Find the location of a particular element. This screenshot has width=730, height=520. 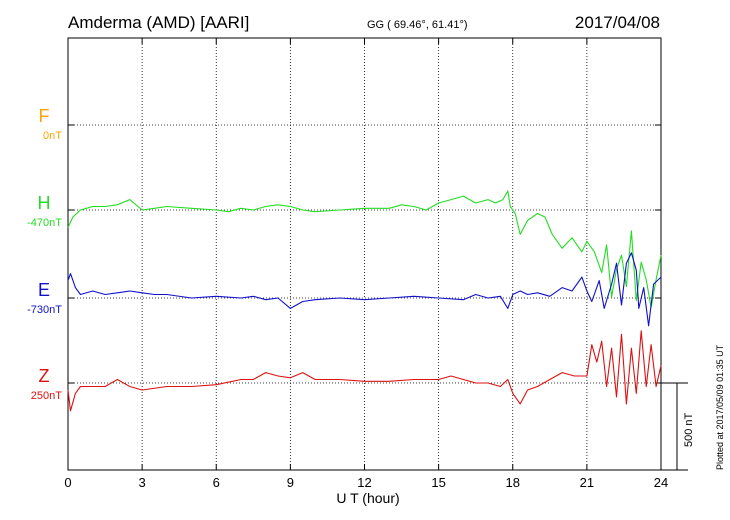

coordinates-label: GG ( 69.46°, 61.41°) is located at coordinates (417, 25).